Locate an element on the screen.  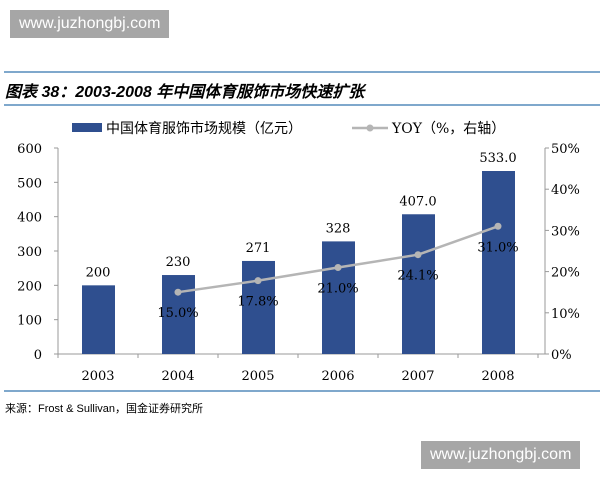
y-left-tick-label: 0 is located at coordinates (38, 355).